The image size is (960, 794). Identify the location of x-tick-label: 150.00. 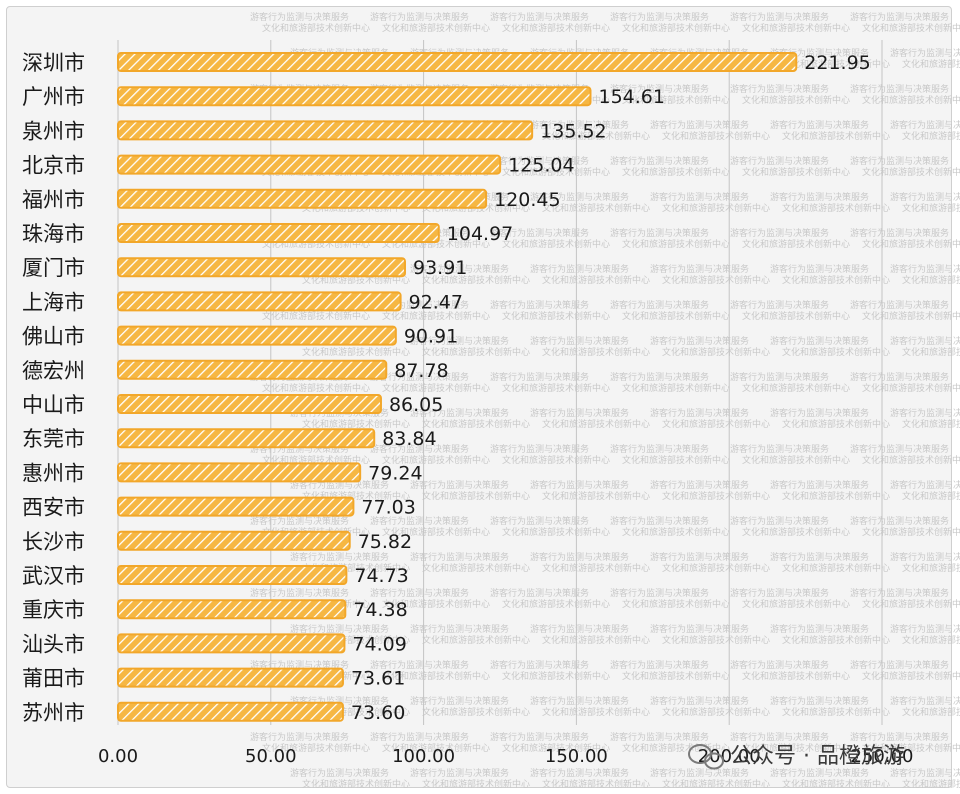
(576, 756).